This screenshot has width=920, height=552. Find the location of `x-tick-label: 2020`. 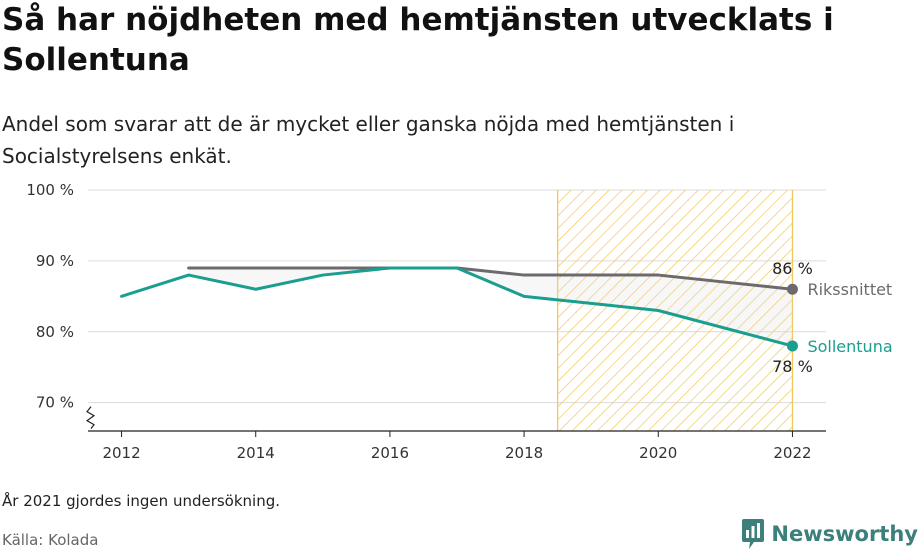

x-tick-label: 2020 is located at coordinates (658, 453).